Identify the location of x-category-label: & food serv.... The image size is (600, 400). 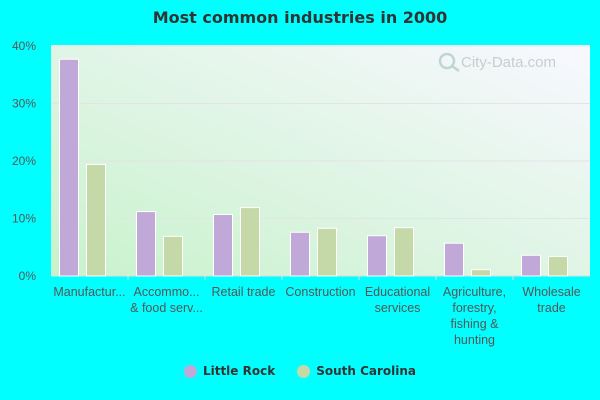
(166, 308).